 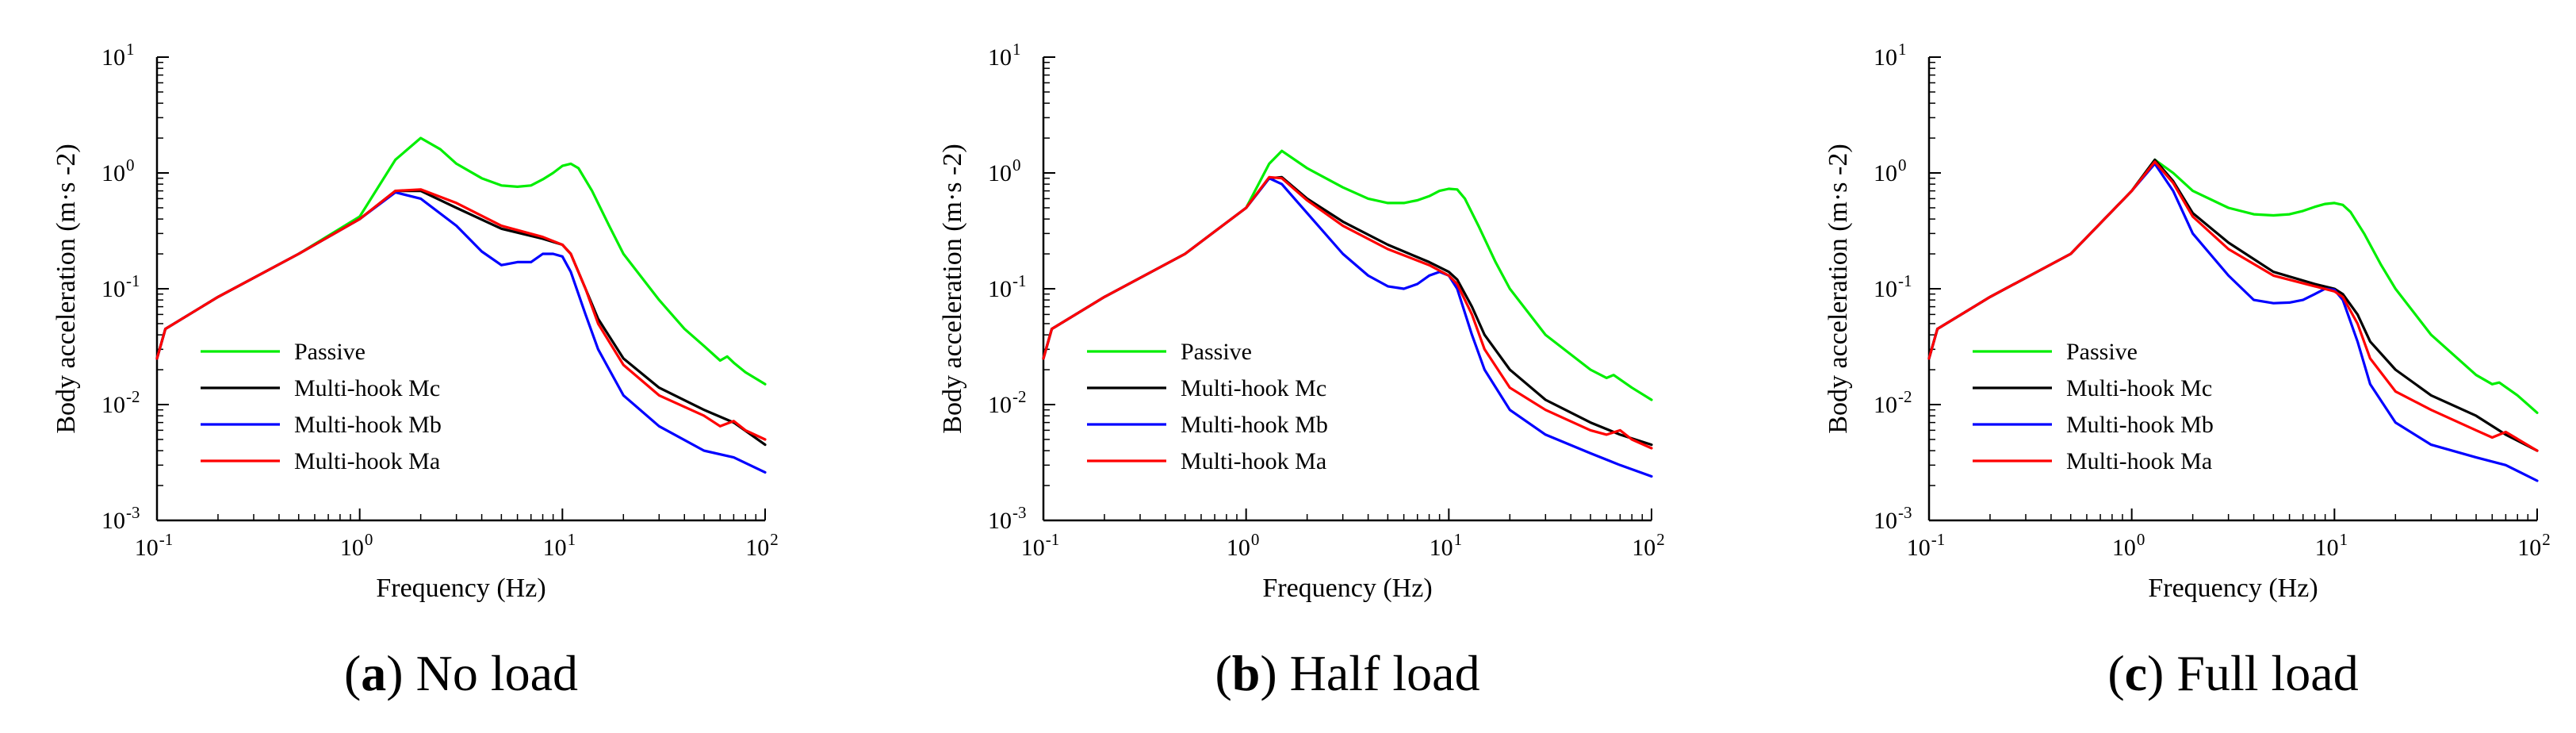 I want to click on panel-caption: (b) Half load, so click(x=1347, y=673).